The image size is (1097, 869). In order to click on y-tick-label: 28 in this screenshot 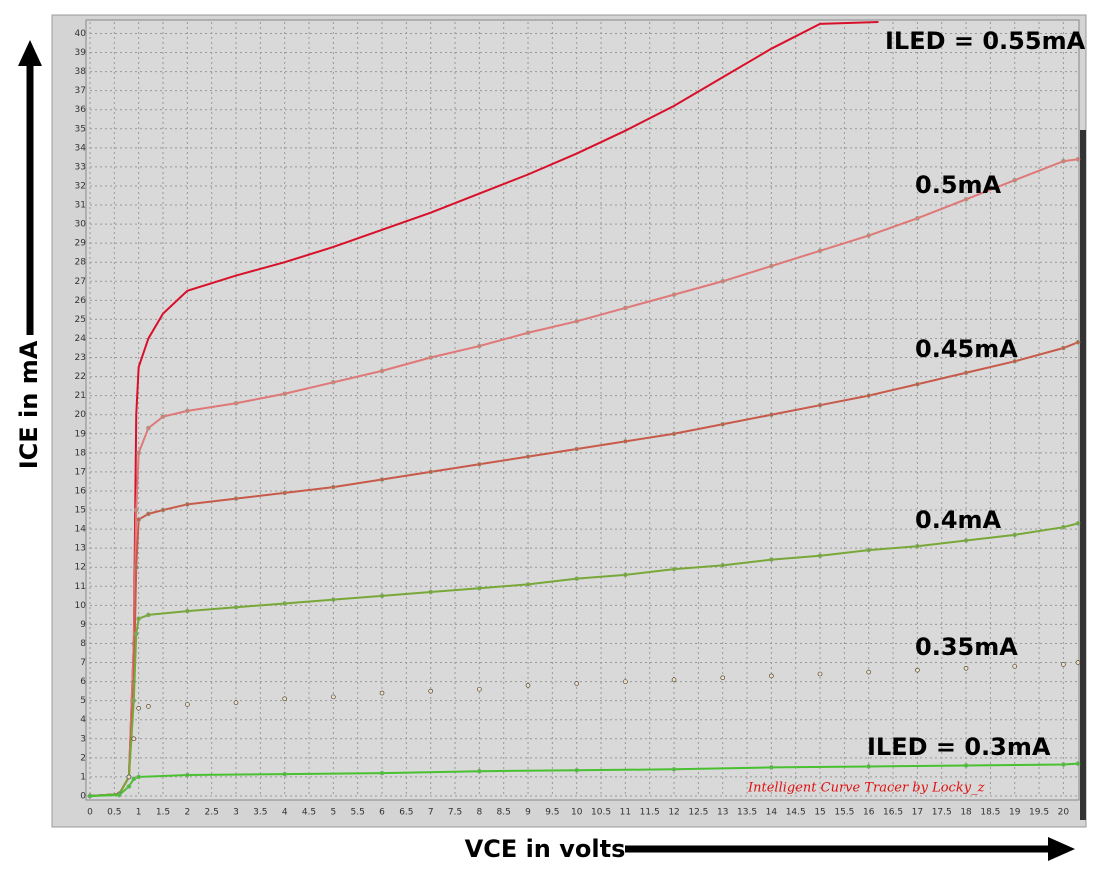, I will do `click(81, 263)`.